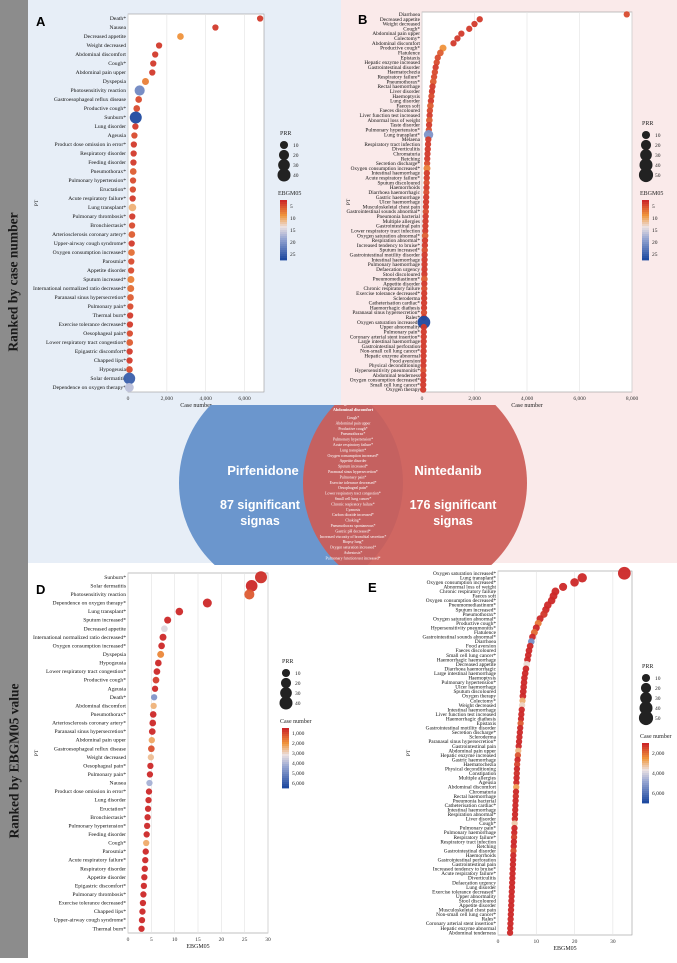 This screenshot has width=677, height=963. Describe the element at coordinates (482, 774) in the screenshot. I see `y-tick-label: Constipation` at that location.